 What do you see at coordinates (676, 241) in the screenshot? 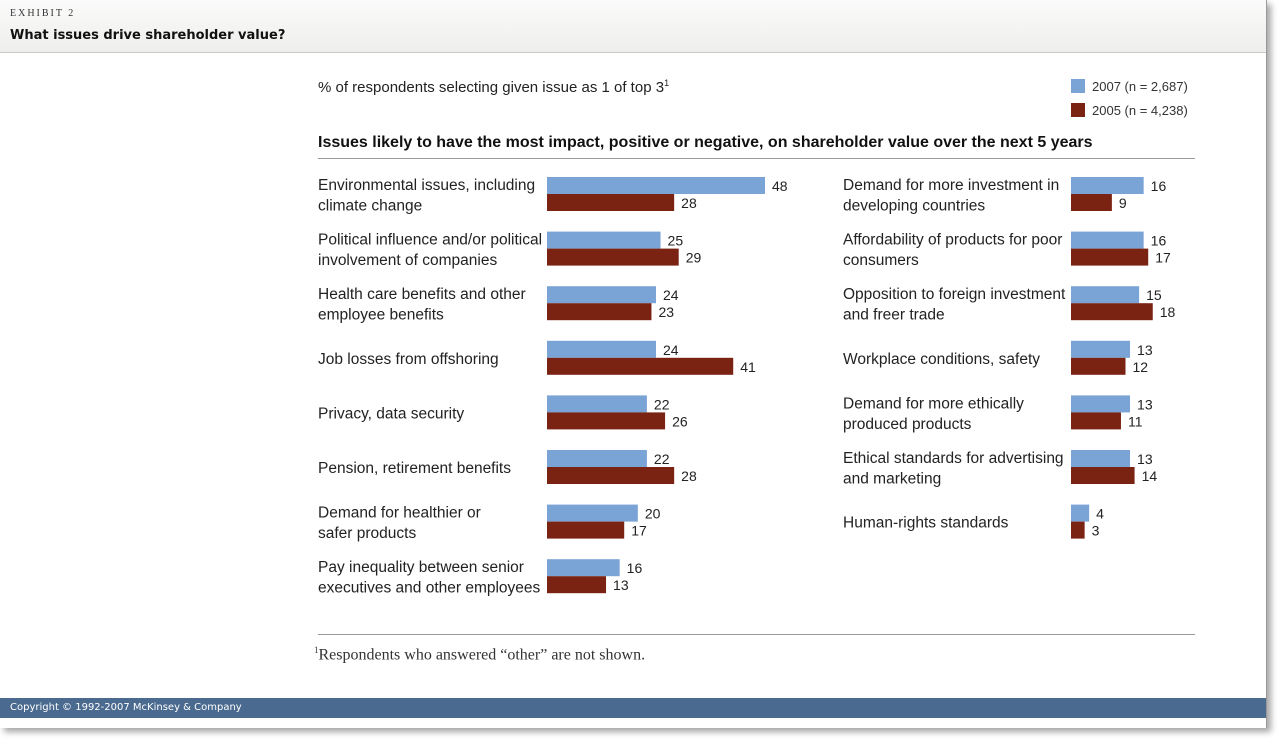
I see `value-label-y2007: 25` at bounding box center [676, 241].